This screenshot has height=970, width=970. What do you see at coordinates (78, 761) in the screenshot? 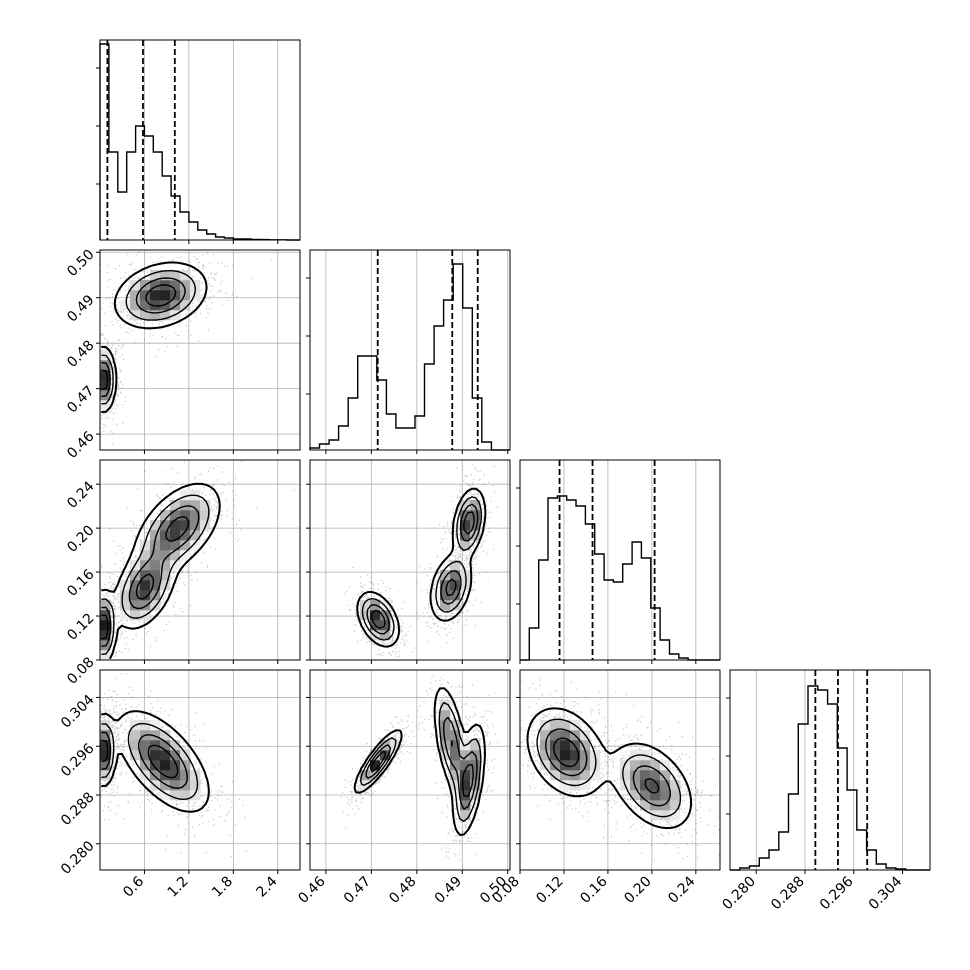
I see `y-tick-label: 0.296` at bounding box center [78, 761].